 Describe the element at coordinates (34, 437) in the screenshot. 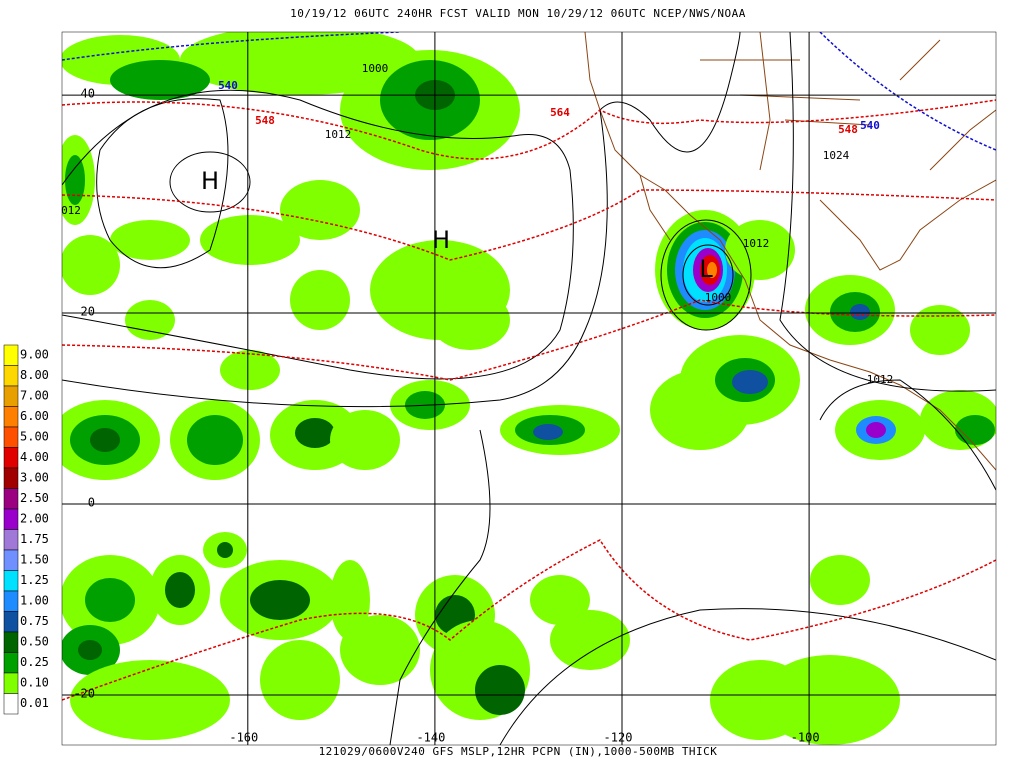

I see `legend-label: 5.00` at that location.